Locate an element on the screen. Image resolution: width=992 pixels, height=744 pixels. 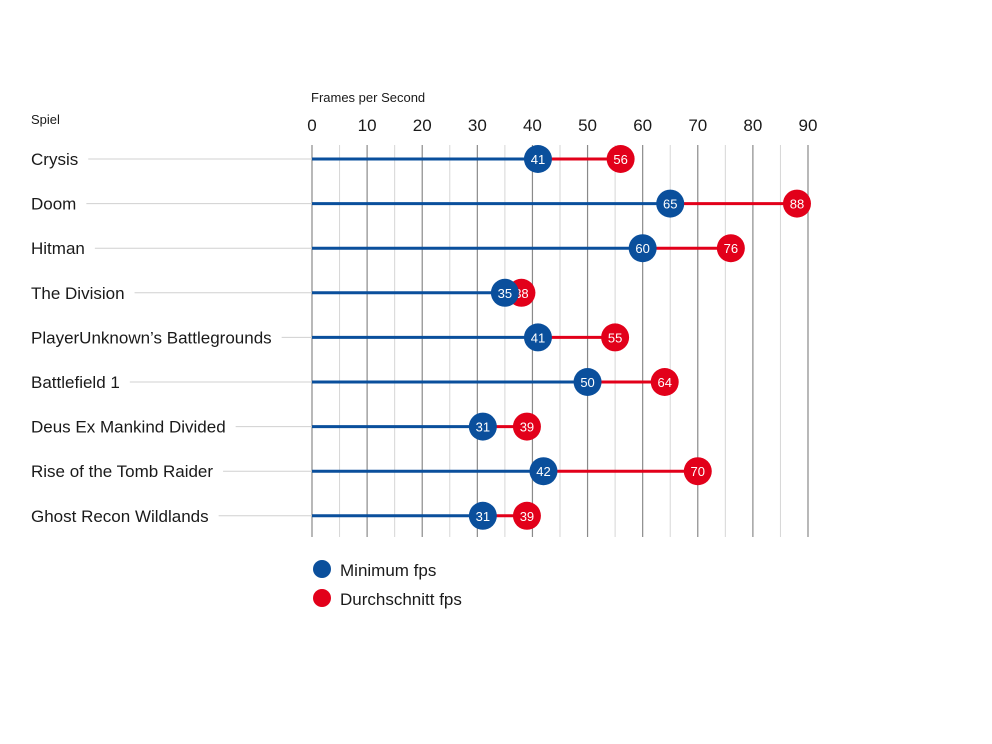
chart-row: Doom 88 65 is located at coordinates (421, 203).